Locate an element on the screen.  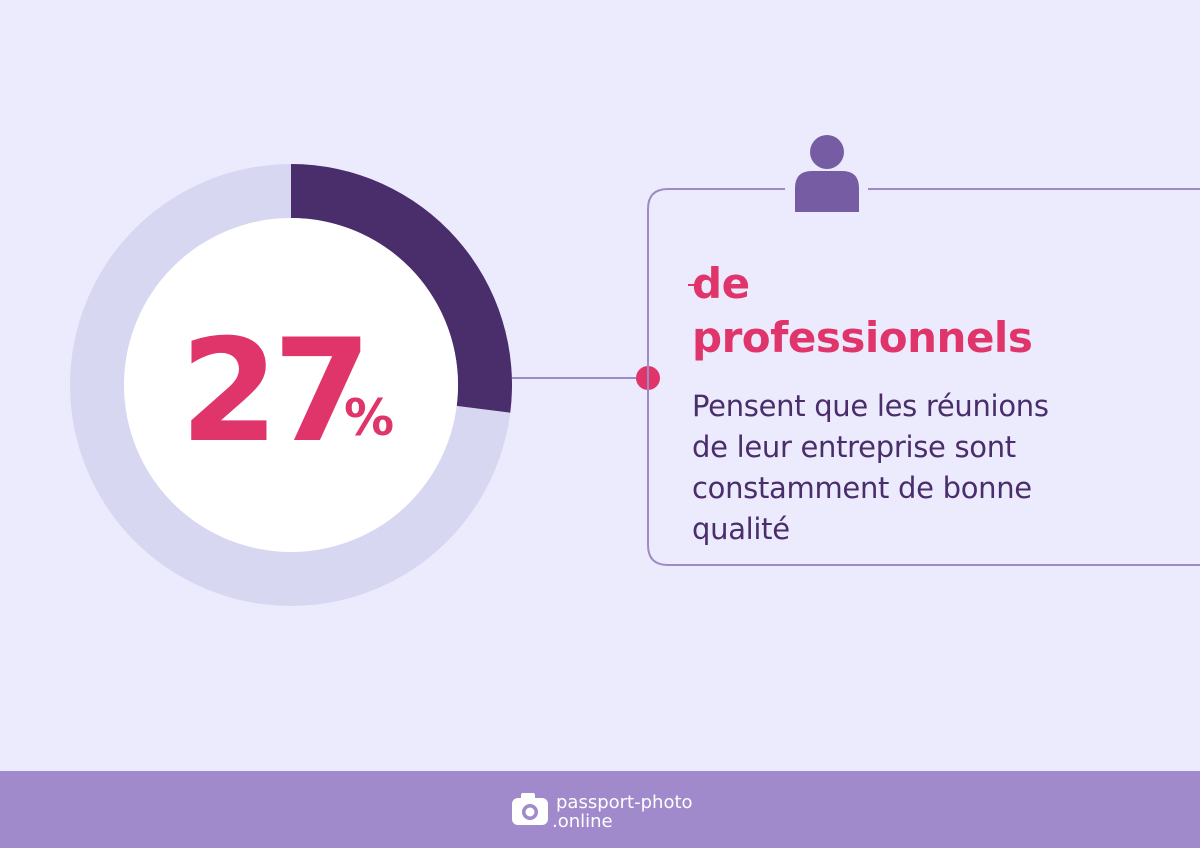
unit: % is located at coordinates (369, 418).